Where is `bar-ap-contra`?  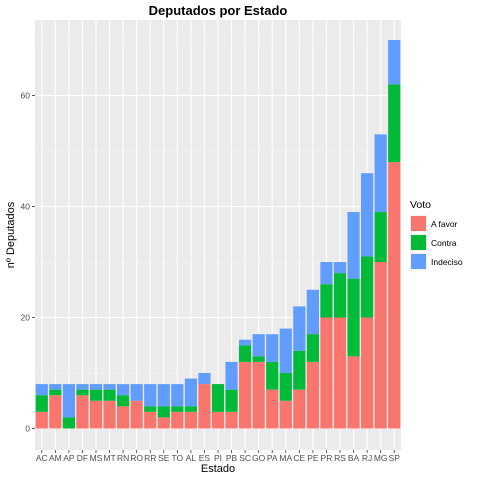 bar-ap-contra is located at coordinates (68, 423).